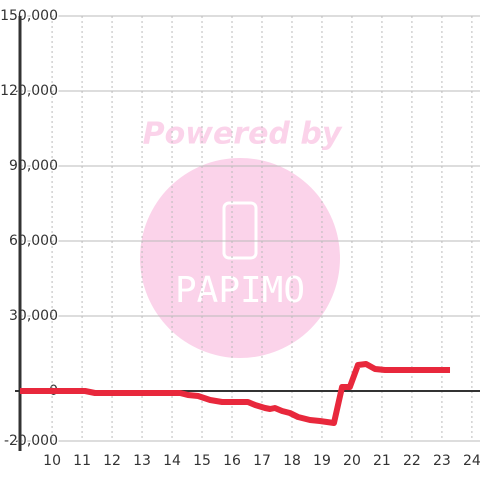 The height and width of the screenshot is (480, 480). I want to click on x-tick-label: 19, so click(322, 461).